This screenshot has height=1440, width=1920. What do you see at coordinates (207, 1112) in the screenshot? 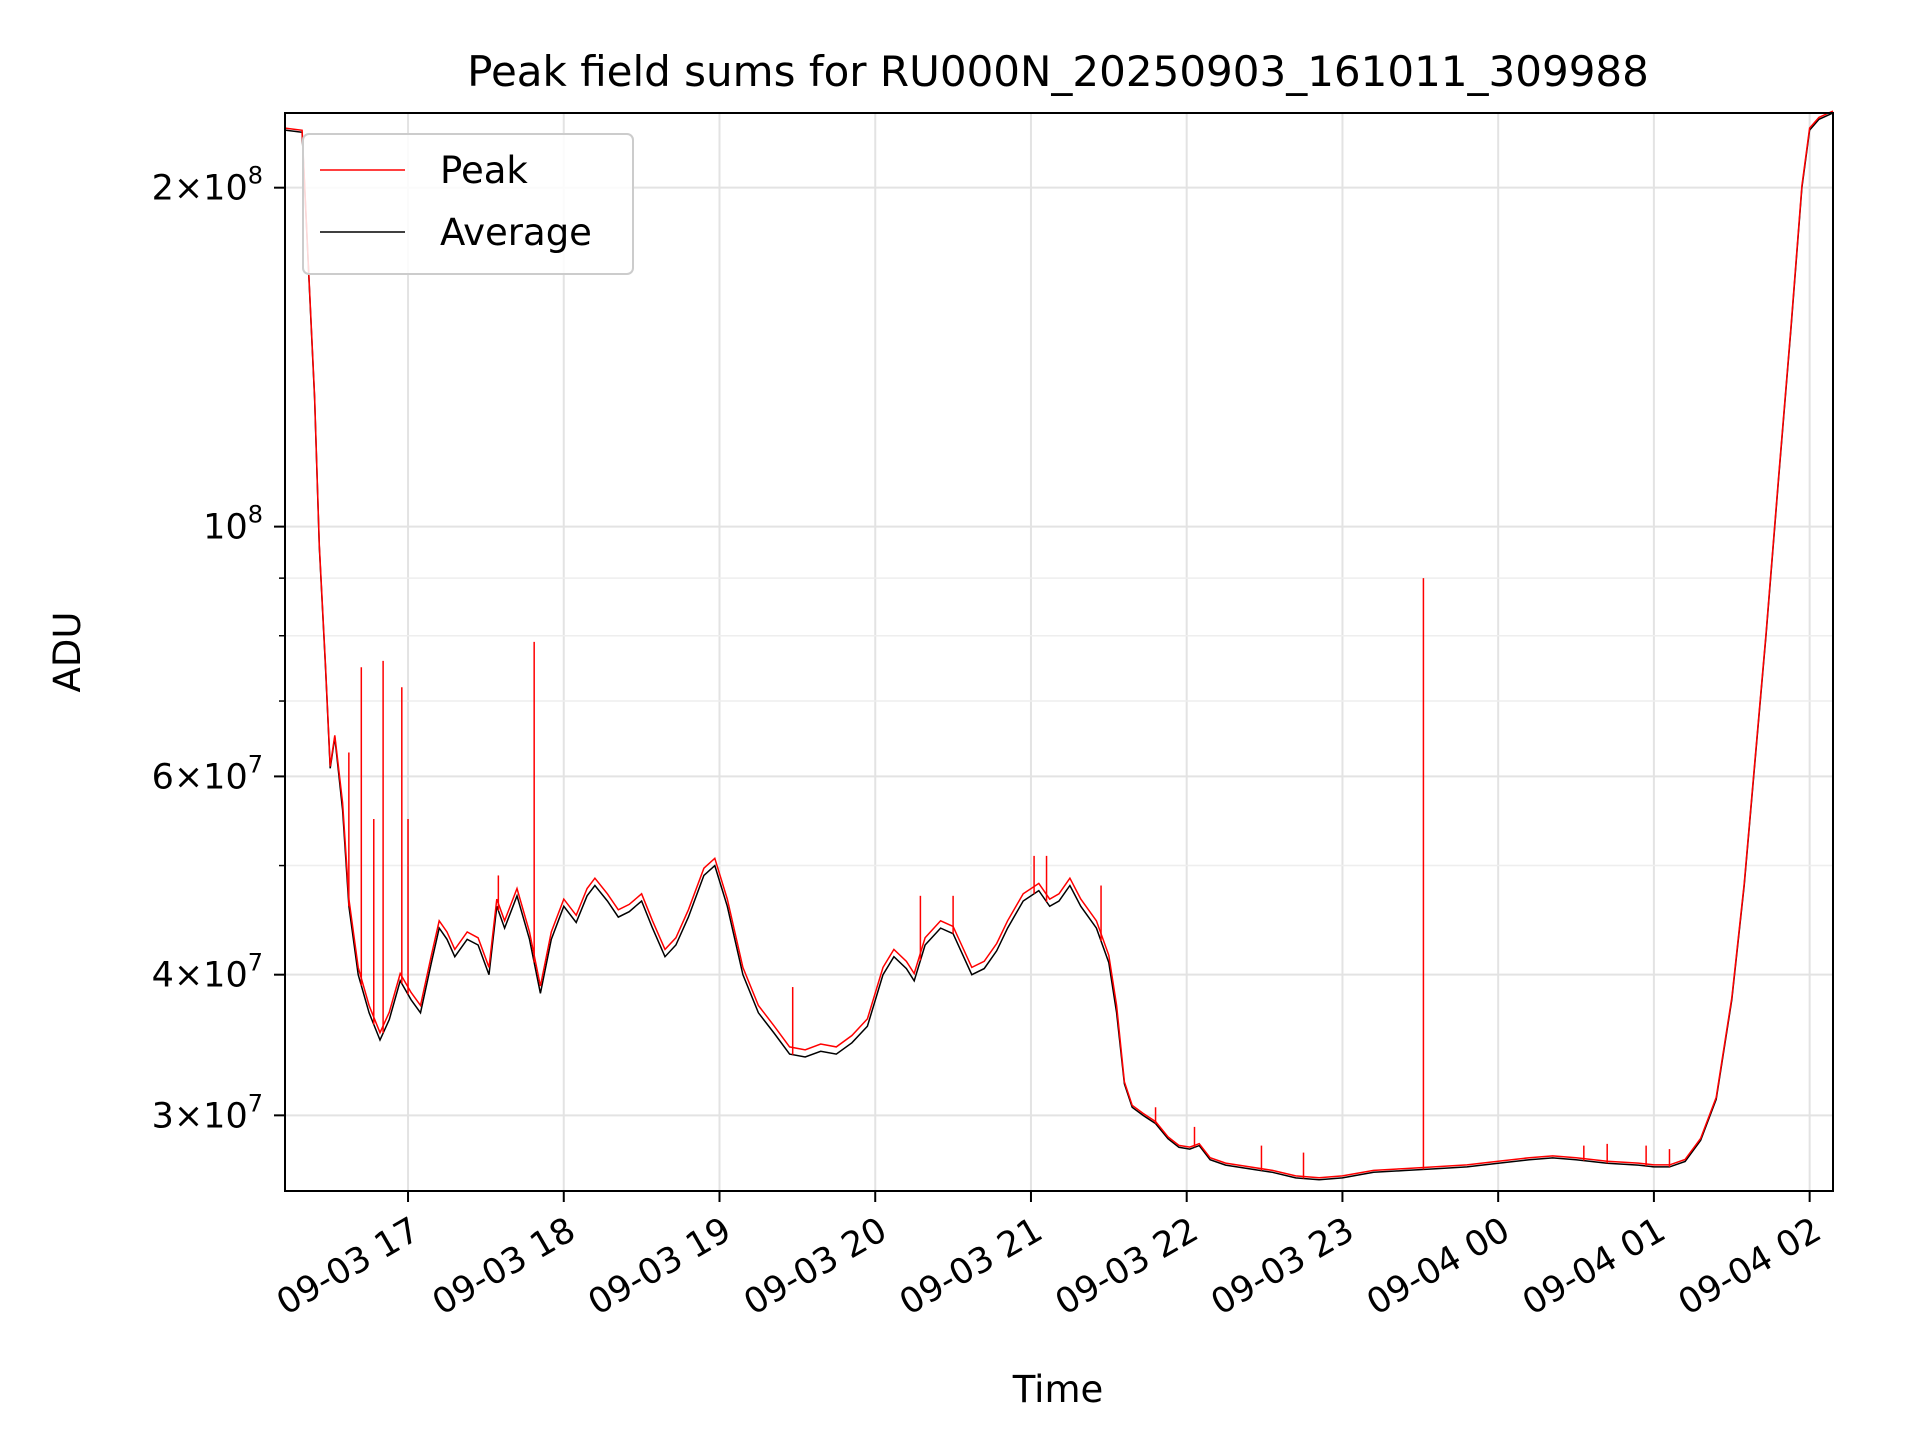
I see `y-tick-label: 3×107` at bounding box center [207, 1112].